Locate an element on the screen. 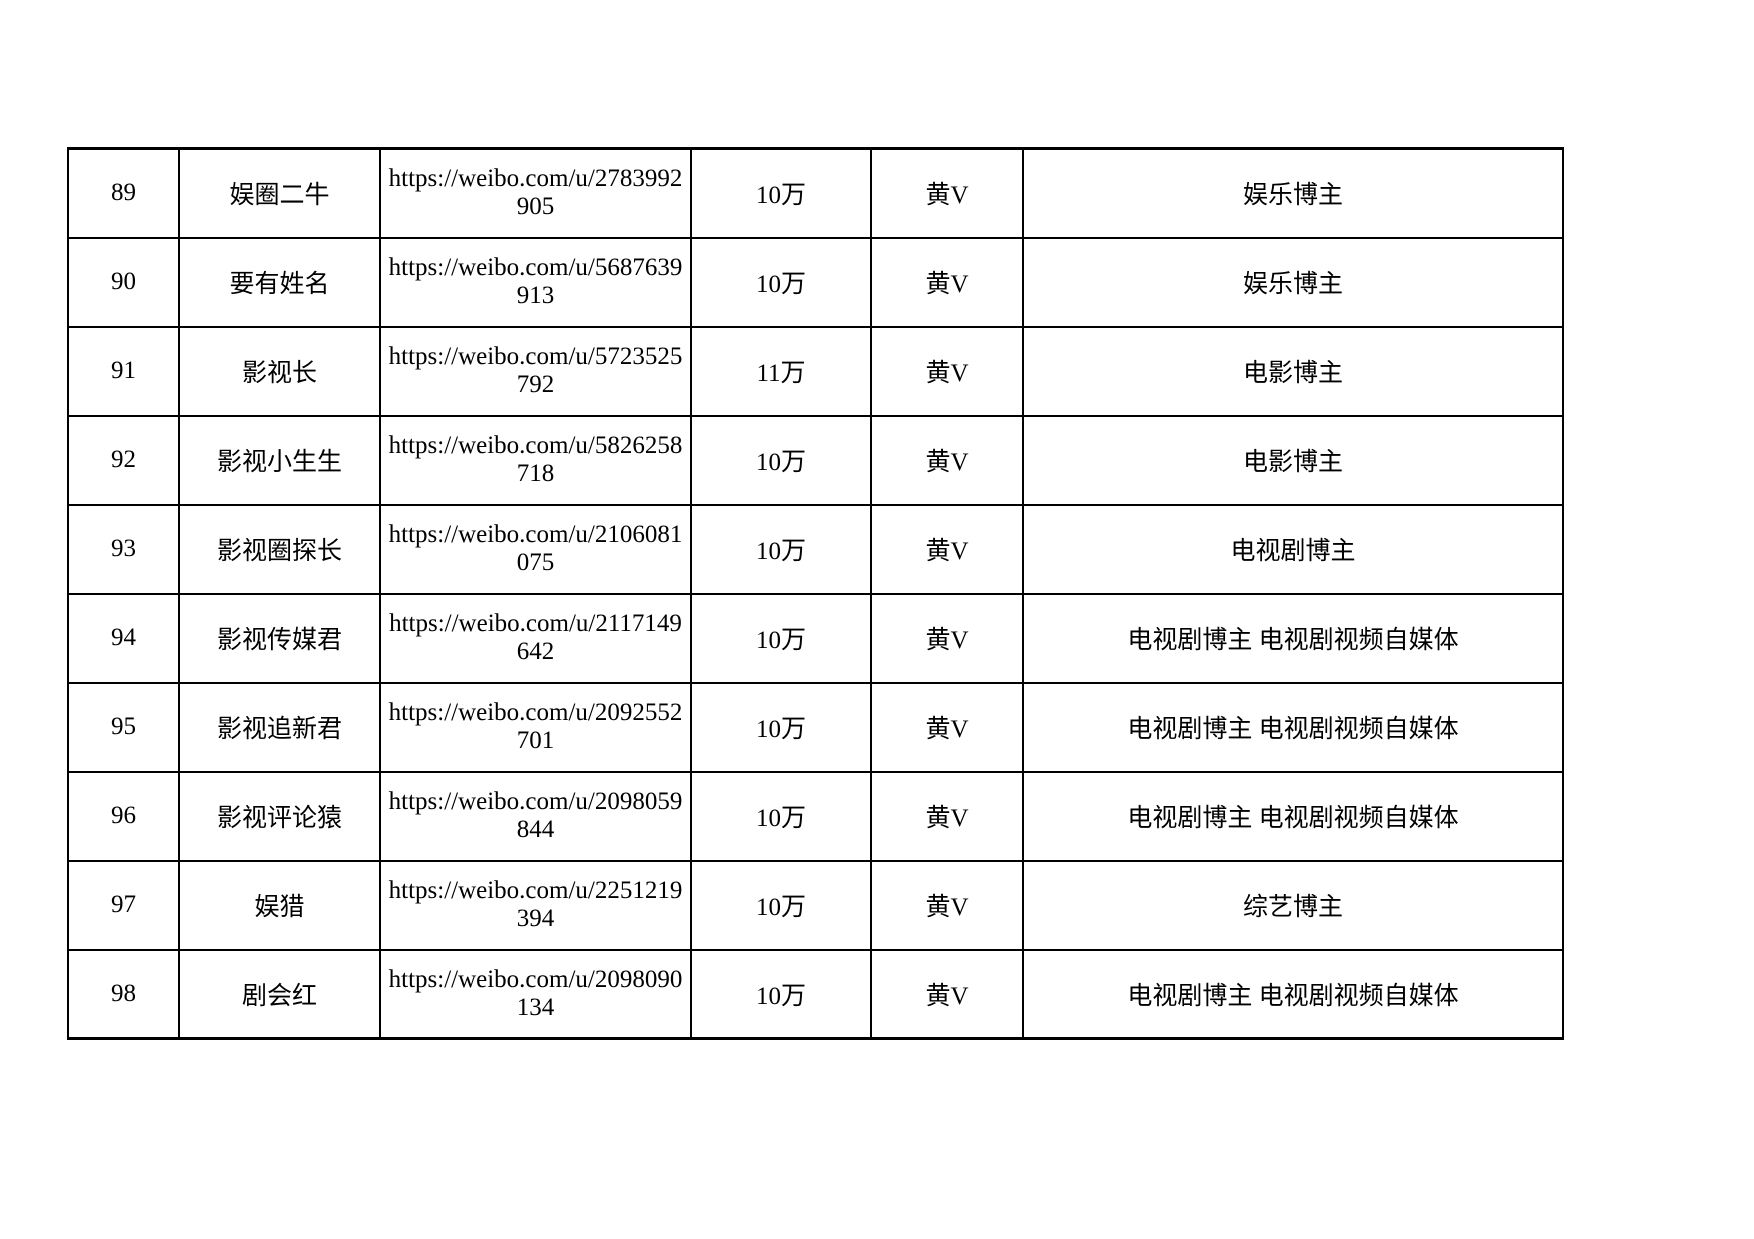  cell-account-url: https://weibo.com/u/2098090134 is located at coordinates (535, 994).